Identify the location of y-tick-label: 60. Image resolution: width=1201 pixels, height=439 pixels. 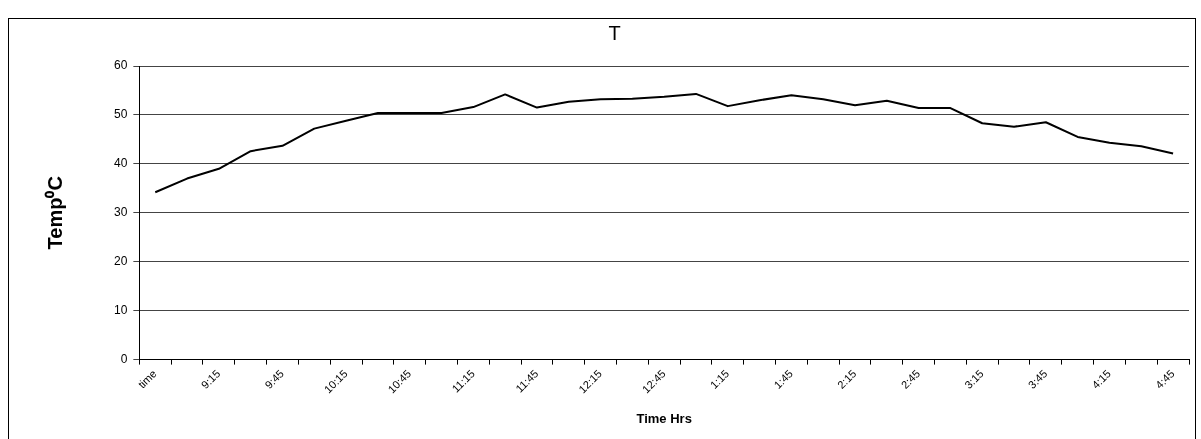
(120, 65).